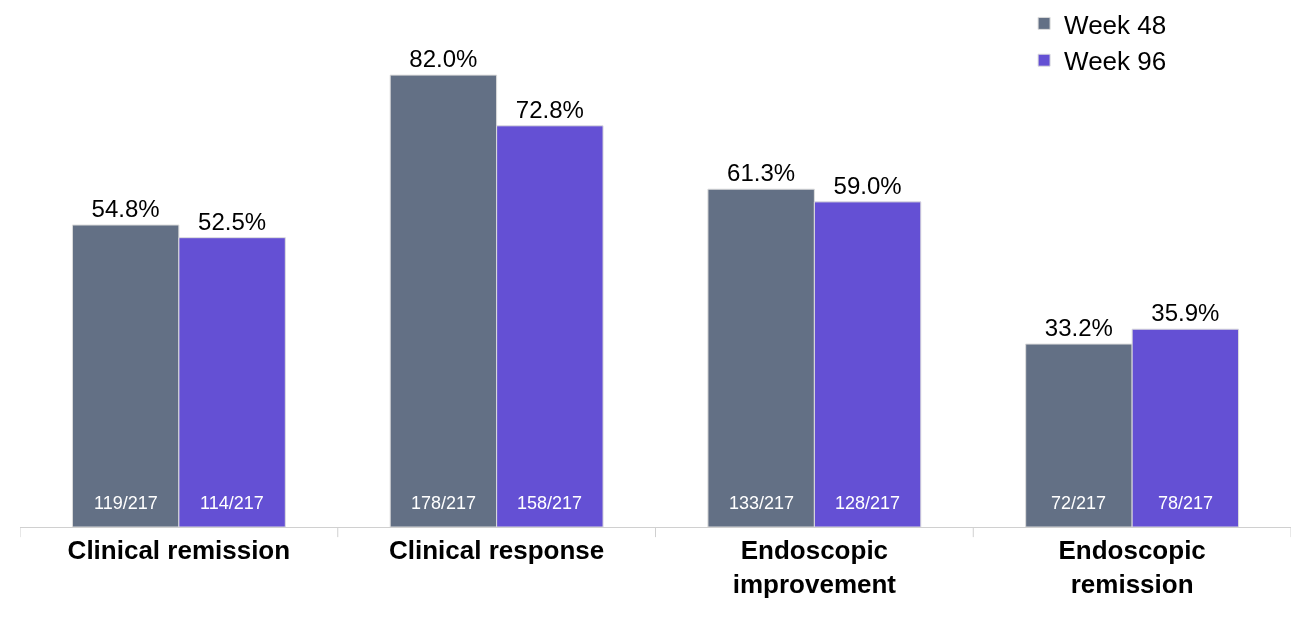 This screenshot has width=1301, height=619. I want to click on x-tick-label: Clinical remission, so click(179, 550).